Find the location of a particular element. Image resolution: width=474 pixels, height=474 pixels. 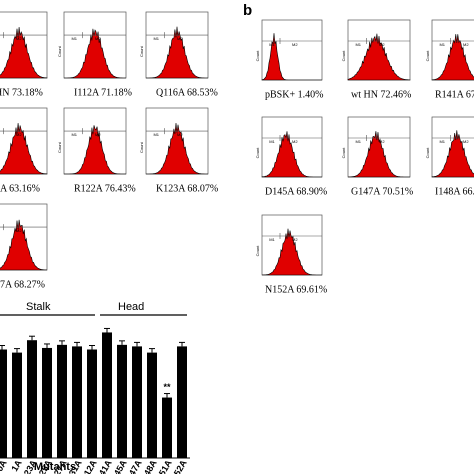

significance: ** is located at coordinates (167, 387).